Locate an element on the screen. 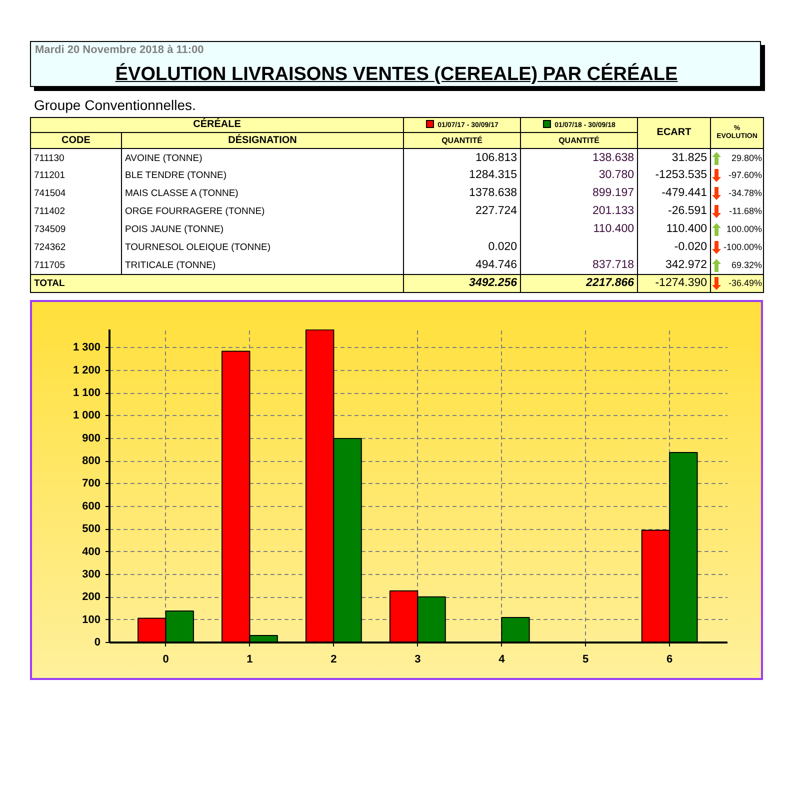 Image resolution: width=795 pixels, height=800 pixels. text: TOURNESOL OLEIQUE (TONNE) is located at coordinates (263, 247).